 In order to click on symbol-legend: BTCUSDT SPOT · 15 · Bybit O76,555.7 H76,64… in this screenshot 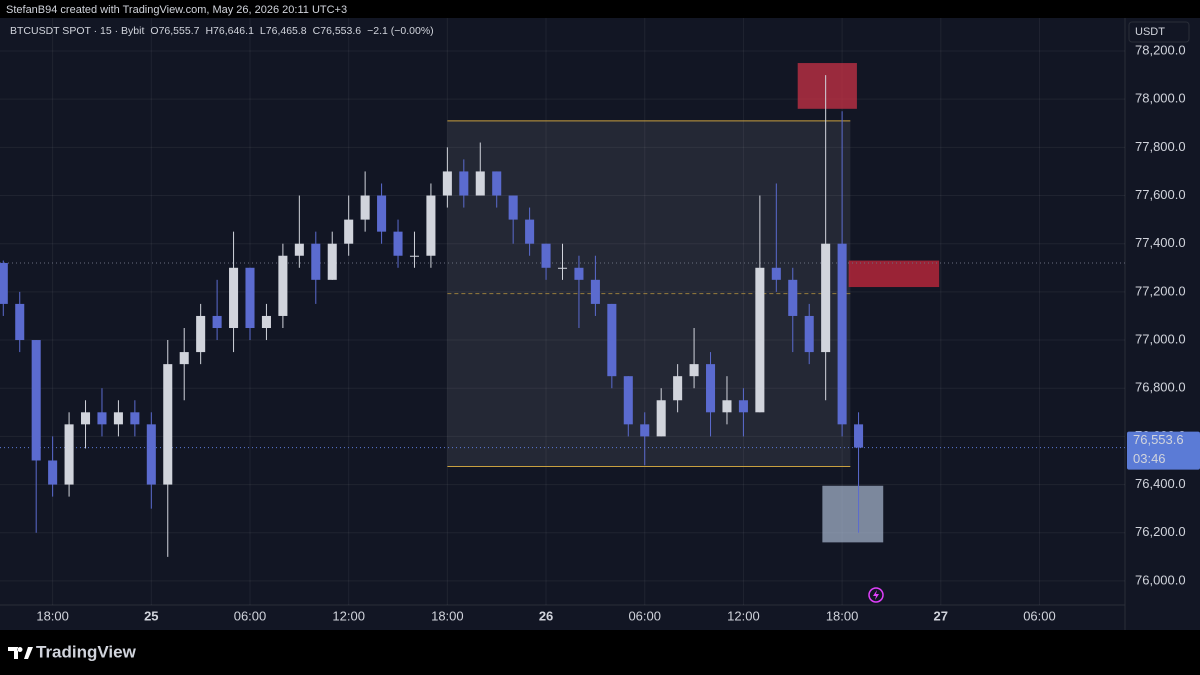, I will do `click(222, 31)`.